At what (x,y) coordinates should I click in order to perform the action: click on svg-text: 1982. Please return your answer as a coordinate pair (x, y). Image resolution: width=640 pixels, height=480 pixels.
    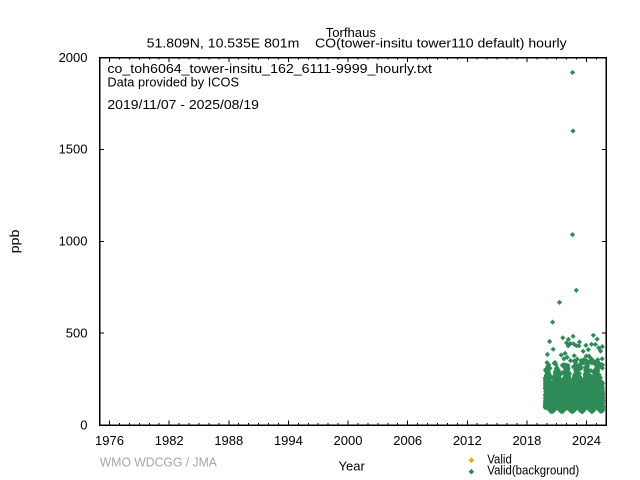
    Looking at the image, I should click on (169, 440).